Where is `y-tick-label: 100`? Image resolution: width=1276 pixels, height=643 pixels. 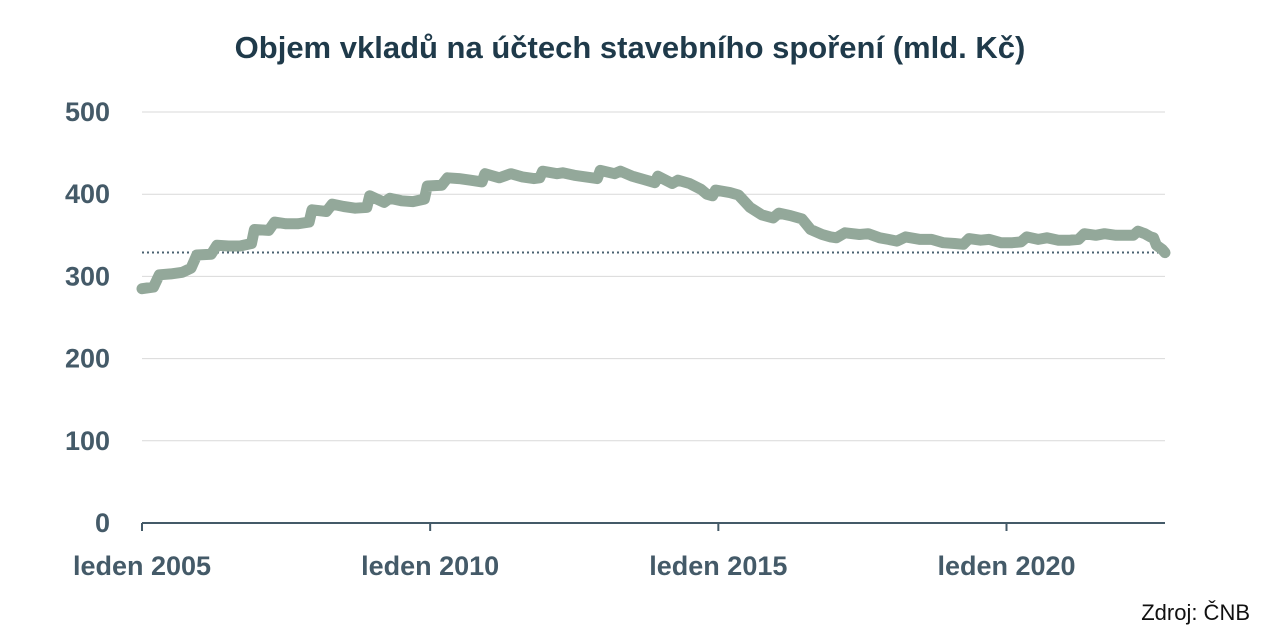
y-tick-label: 100 is located at coordinates (87, 441).